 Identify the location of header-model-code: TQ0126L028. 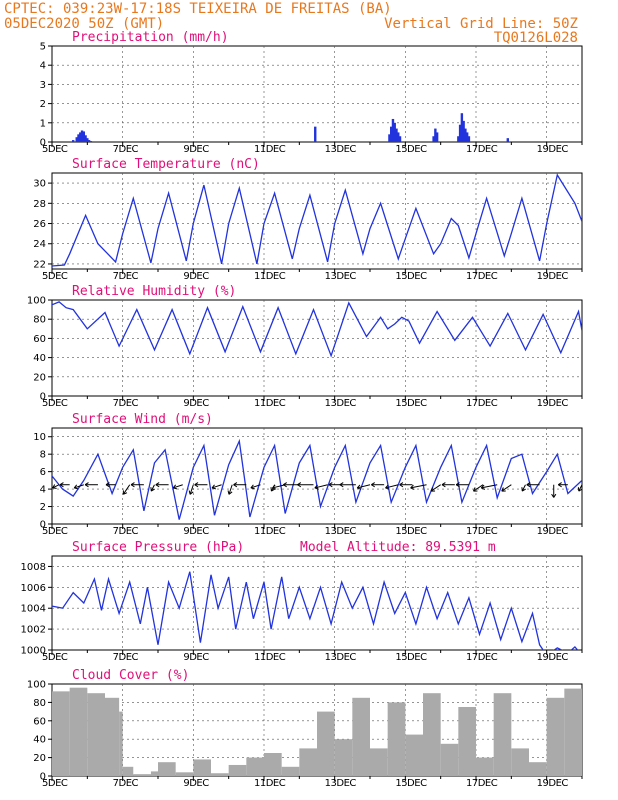
(536, 38).